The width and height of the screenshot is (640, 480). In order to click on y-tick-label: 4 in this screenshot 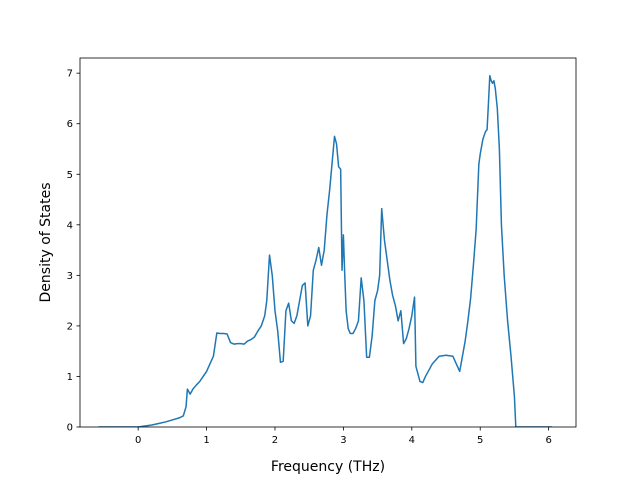, I will do `click(70, 225)`.